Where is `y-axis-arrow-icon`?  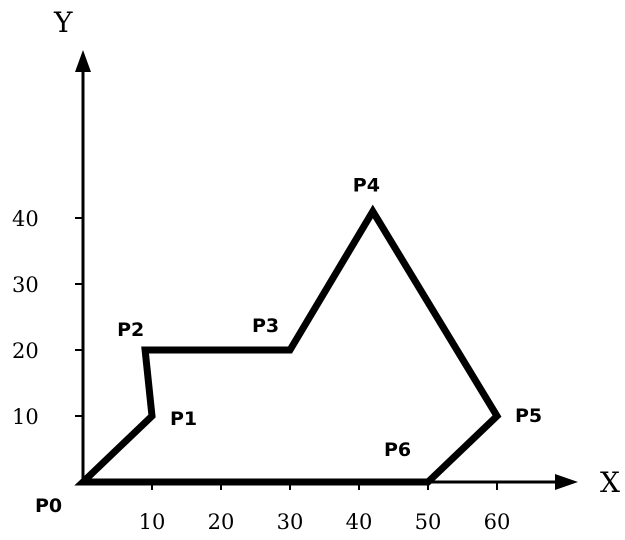
y-axis-arrow-icon is located at coordinates (83, 61).